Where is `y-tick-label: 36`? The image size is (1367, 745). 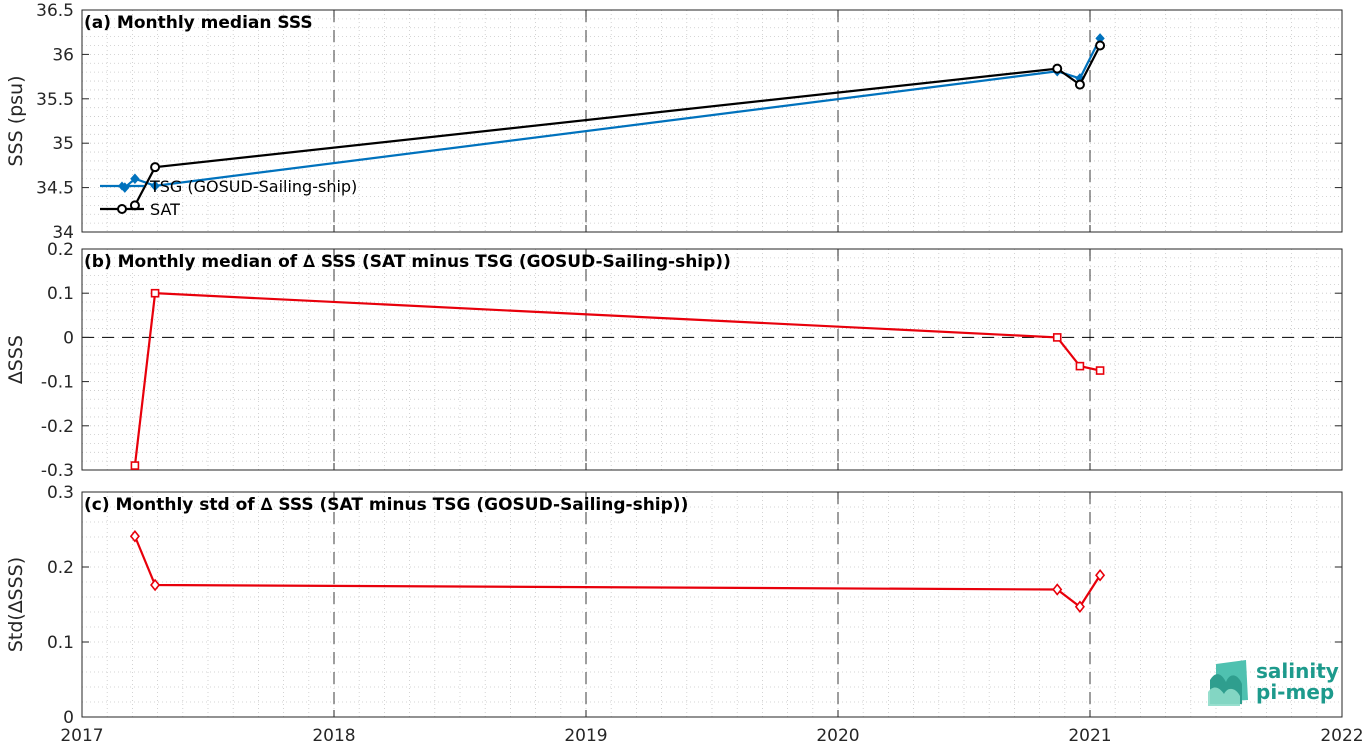
y-tick-label: 36 is located at coordinates (63, 55).